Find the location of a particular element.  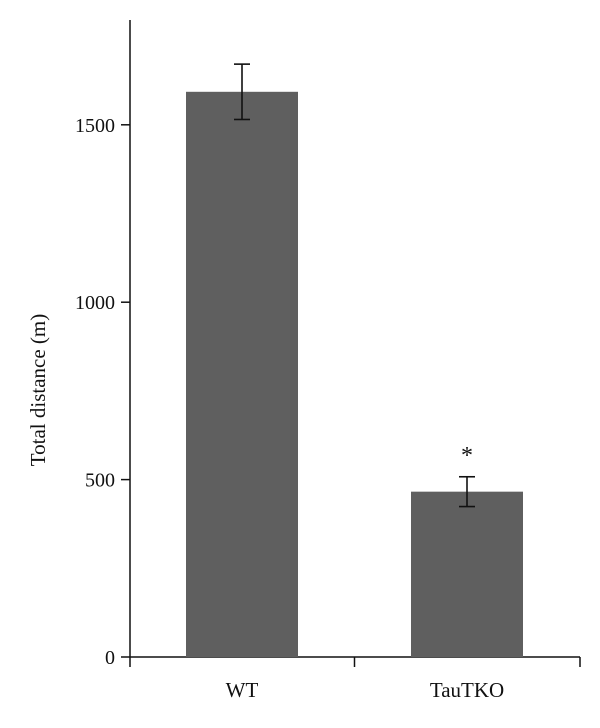

y-tick-label: 0 is located at coordinates (110, 658).